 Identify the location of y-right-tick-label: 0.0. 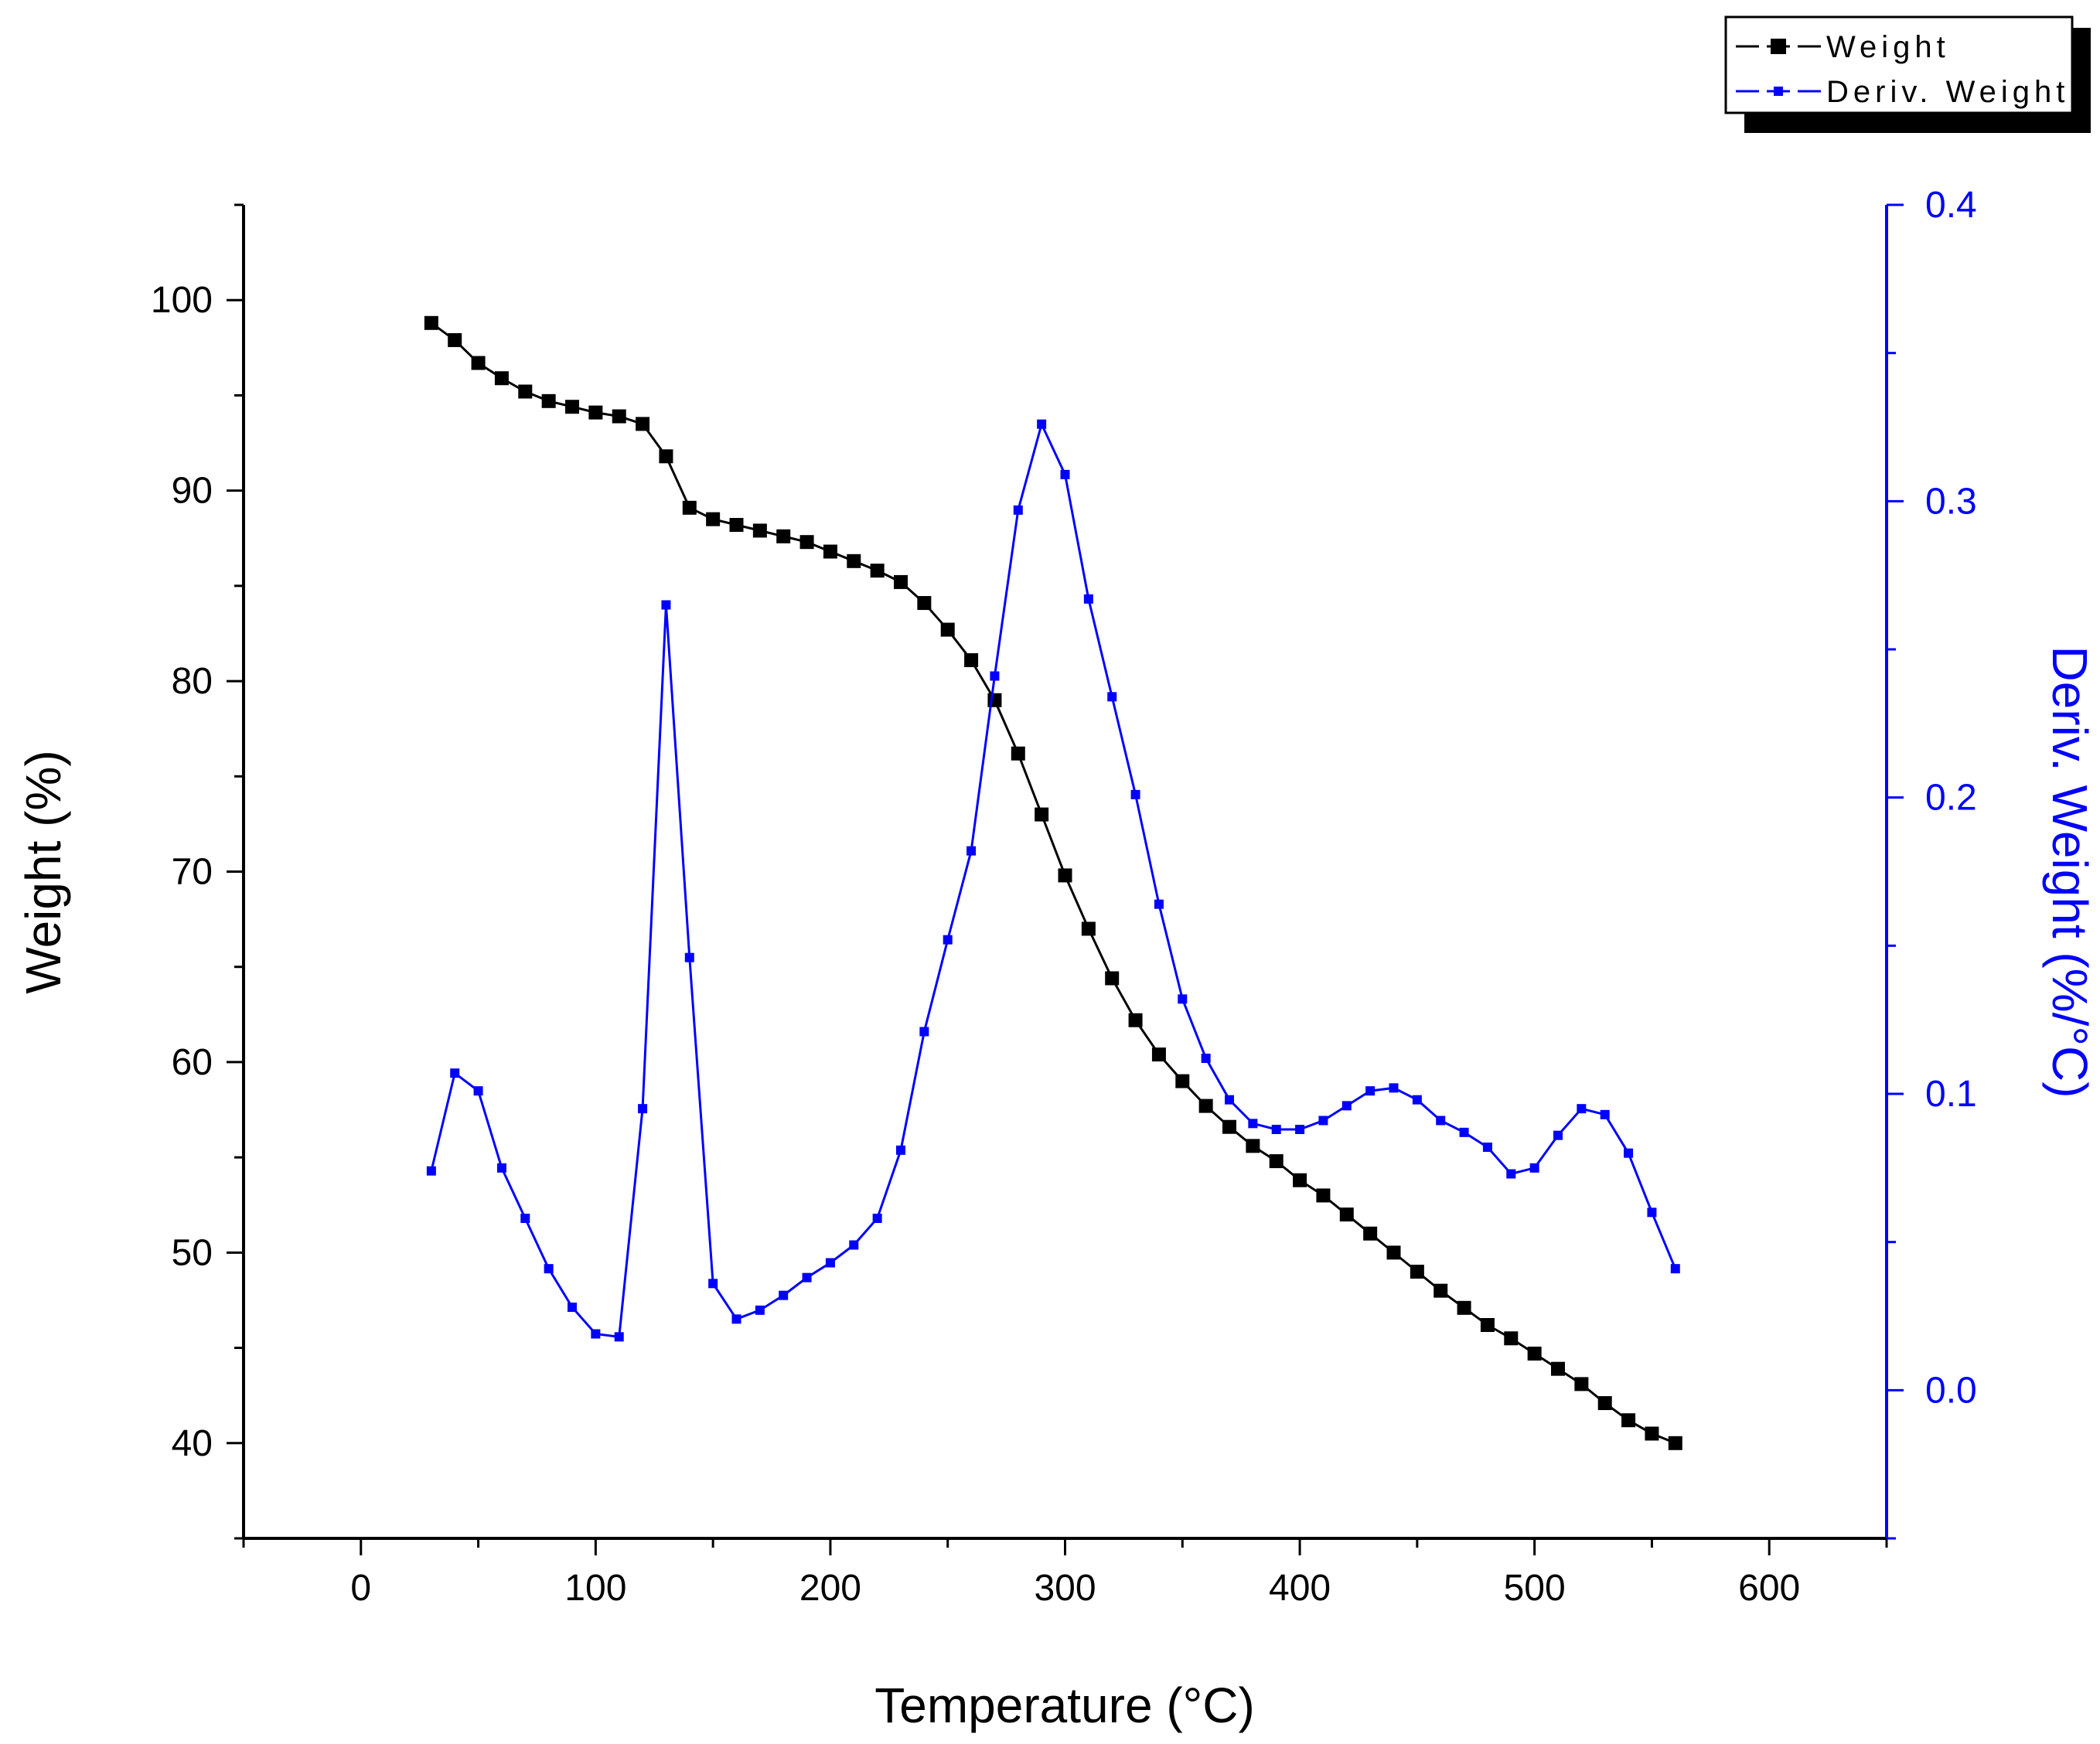
(1951, 1390).